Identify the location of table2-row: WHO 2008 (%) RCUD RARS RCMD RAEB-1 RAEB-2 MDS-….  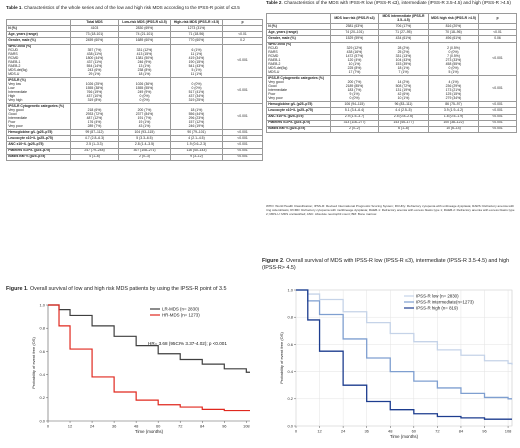
(391, 59).